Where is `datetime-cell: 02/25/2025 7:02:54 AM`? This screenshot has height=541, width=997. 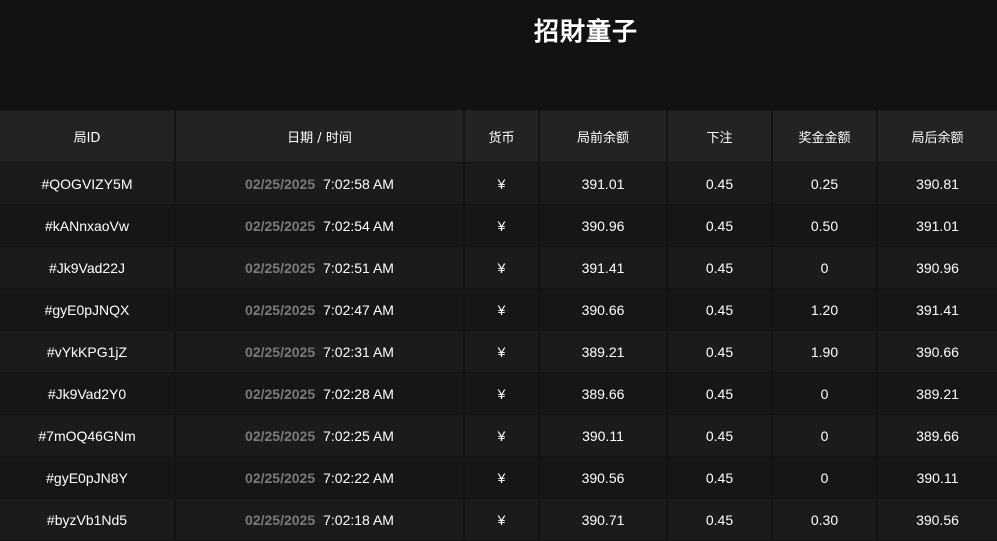
datetime-cell: 02/25/2025 7:02:54 AM is located at coordinates (320, 225).